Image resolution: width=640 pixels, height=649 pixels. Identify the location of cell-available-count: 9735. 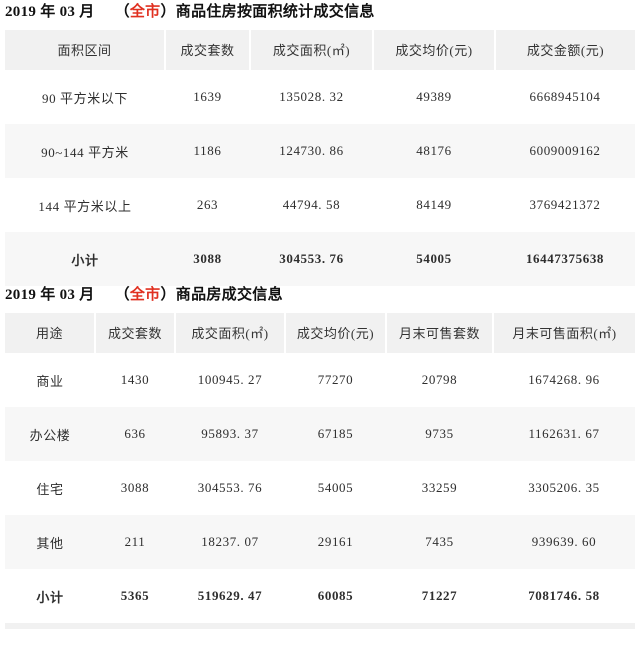
(439, 434).